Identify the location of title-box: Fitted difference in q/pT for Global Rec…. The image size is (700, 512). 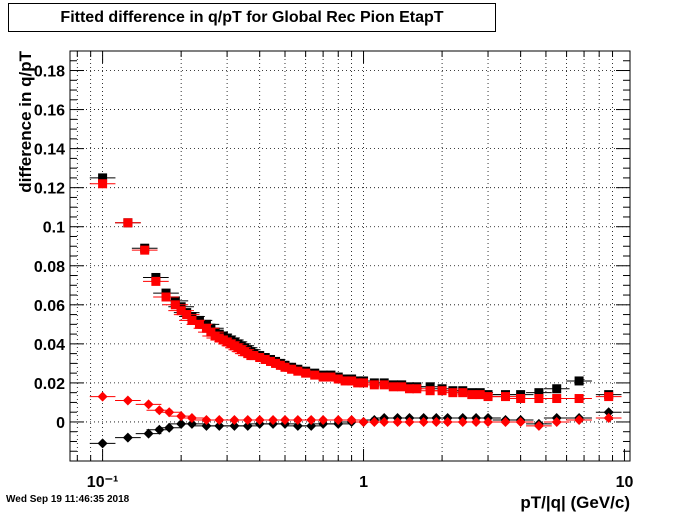
(252, 17).